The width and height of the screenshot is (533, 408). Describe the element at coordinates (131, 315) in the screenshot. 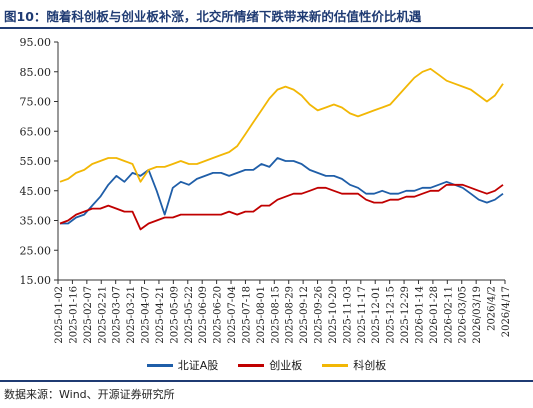

I see `x-tick-label: 2025-03-21` at that location.